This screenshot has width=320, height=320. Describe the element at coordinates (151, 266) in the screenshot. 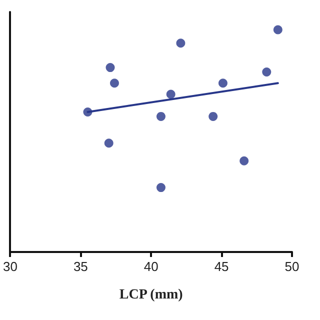

I see `x-tick-label: 40` at that location.